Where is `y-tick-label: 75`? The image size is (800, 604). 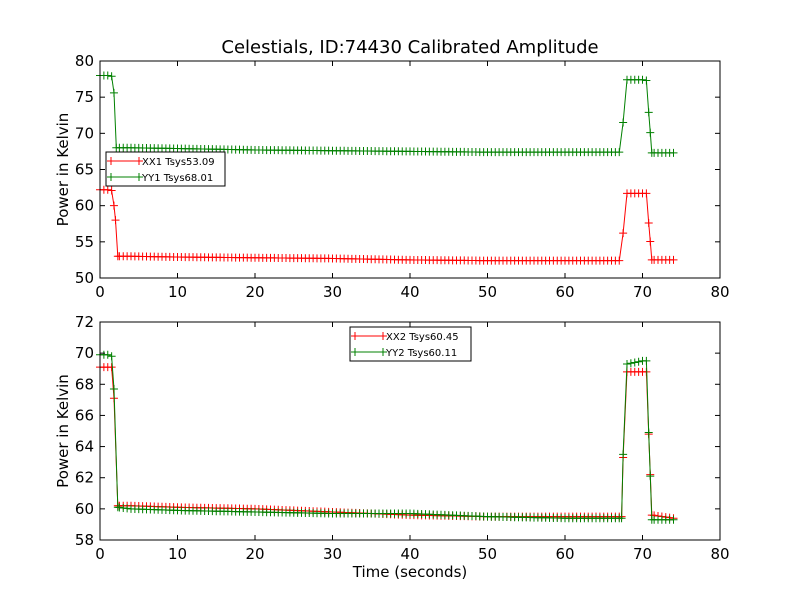
y-tick-label: 75 is located at coordinates (84, 97).